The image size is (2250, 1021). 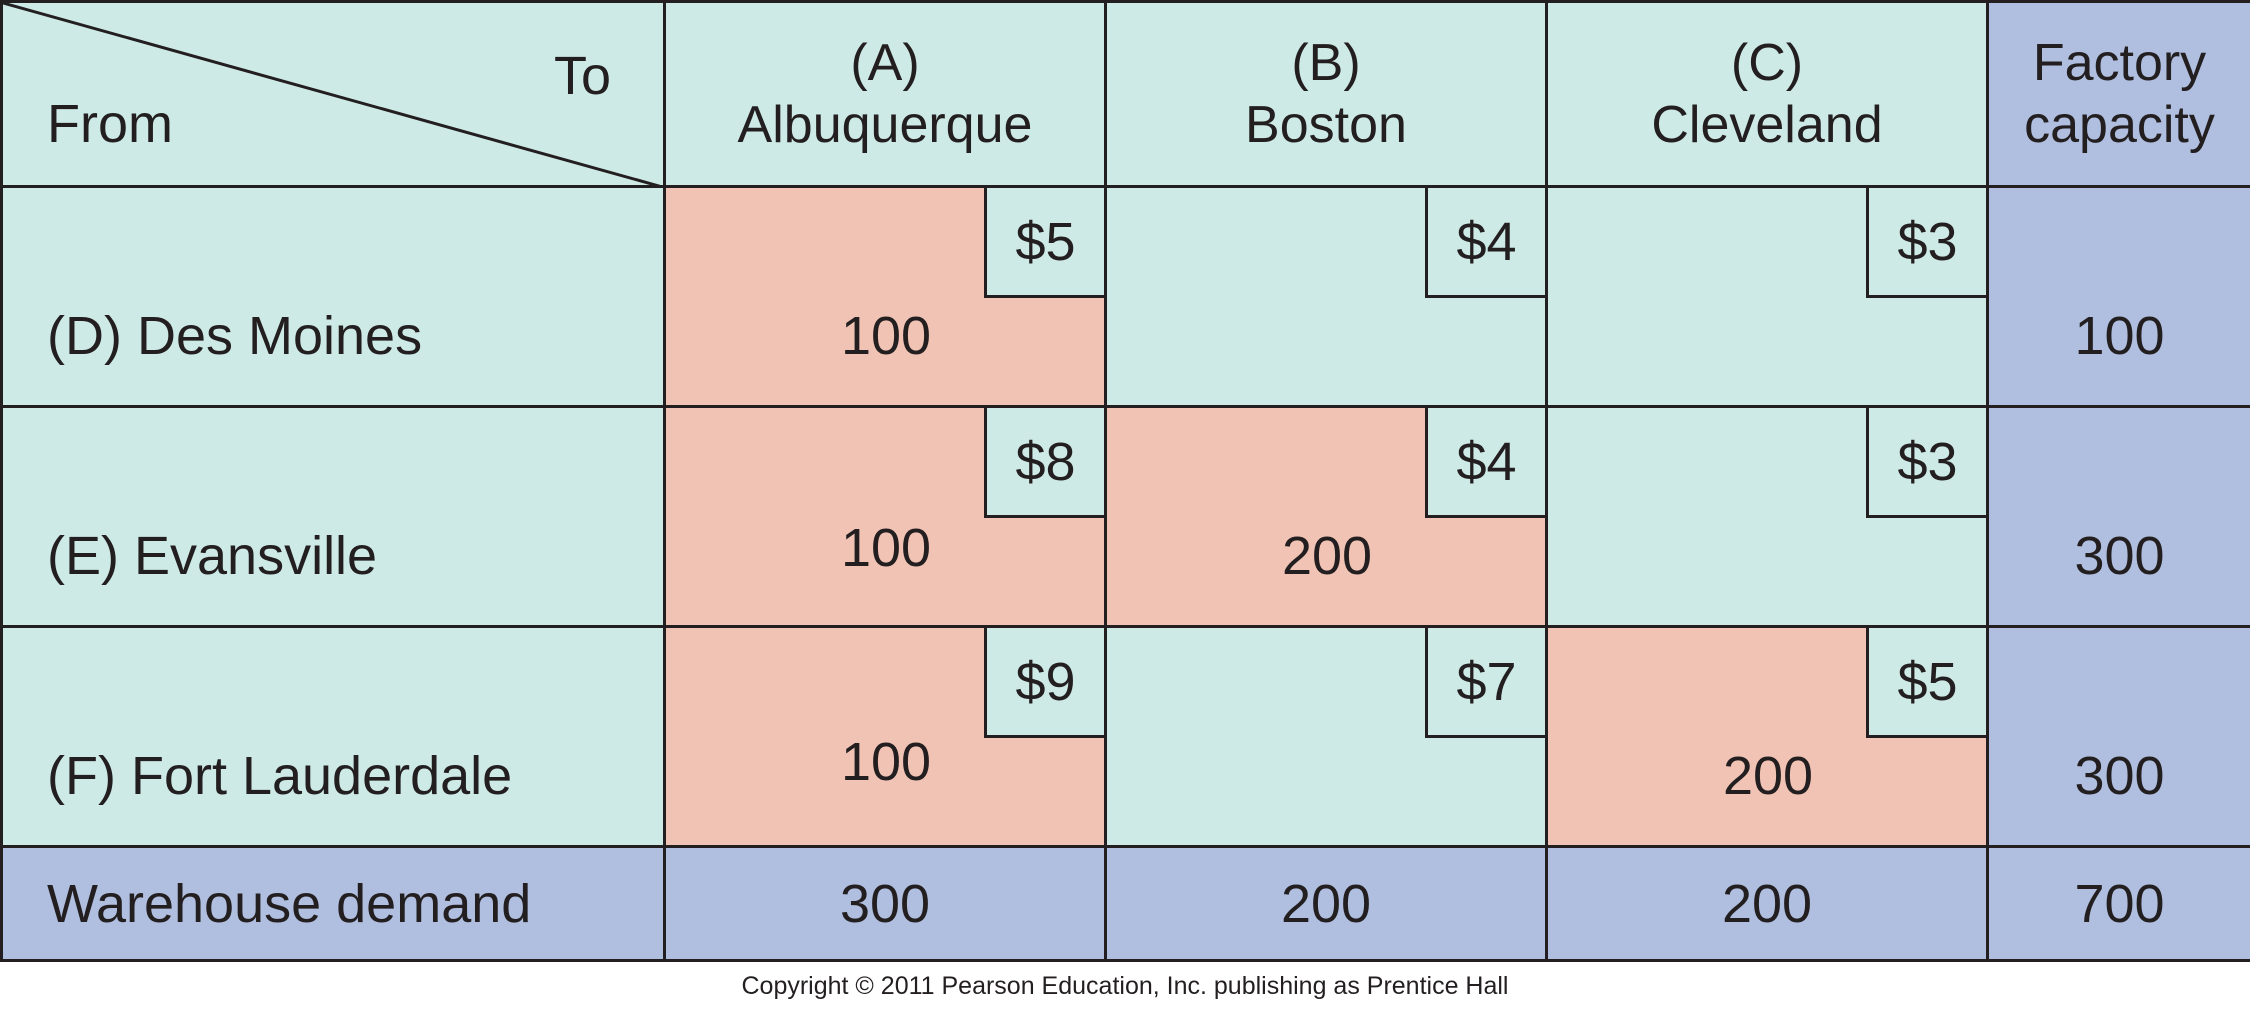 What do you see at coordinates (1767, 125) in the screenshot?
I see `column-name: Cleveland` at bounding box center [1767, 125].